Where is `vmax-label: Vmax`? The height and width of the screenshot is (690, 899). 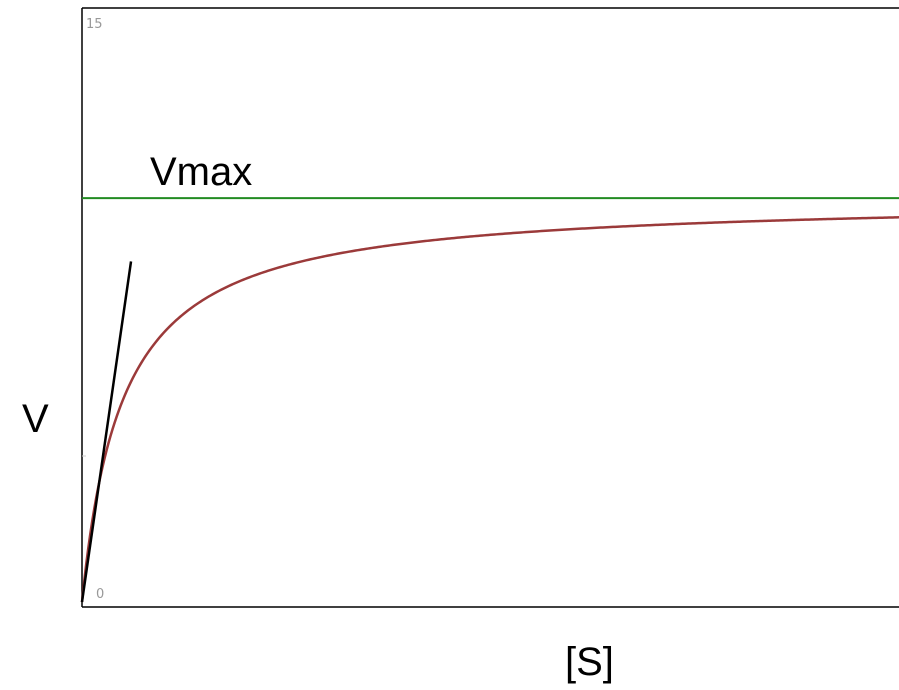 vmax-label: Vmax is located at coordinates (201, 172).